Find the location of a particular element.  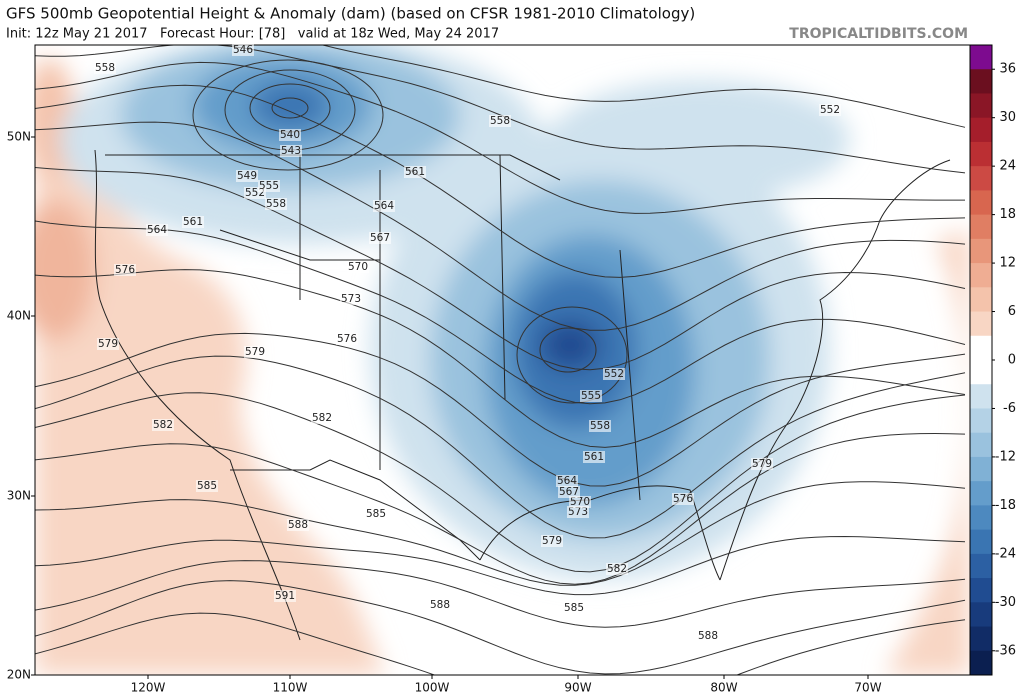

contour-label: 549 is located at coordinates (247, 176).